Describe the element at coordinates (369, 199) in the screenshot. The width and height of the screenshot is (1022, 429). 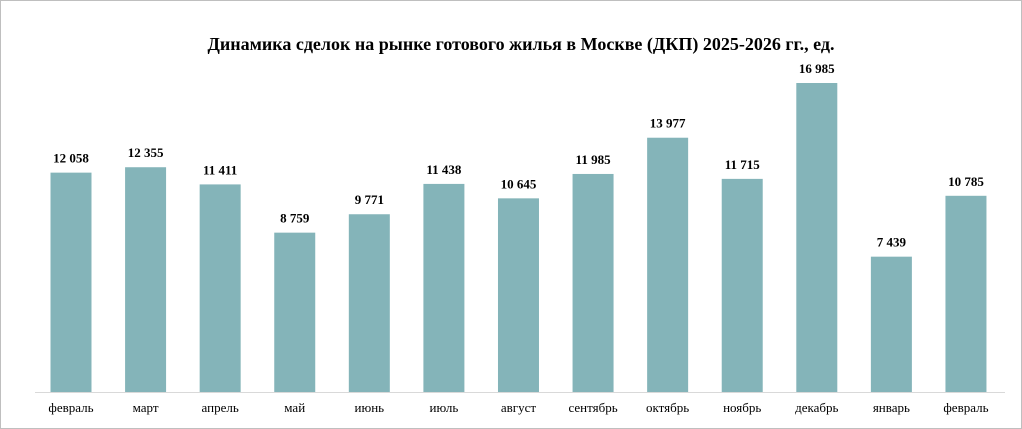
I see `value-label: 9 771` at that location.